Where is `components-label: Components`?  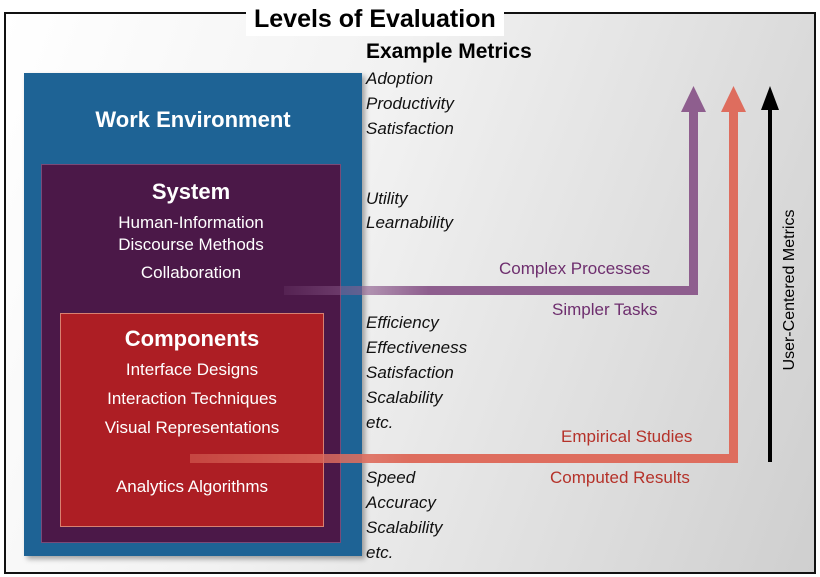
components-label: Components is located at coordinates (192, 338).